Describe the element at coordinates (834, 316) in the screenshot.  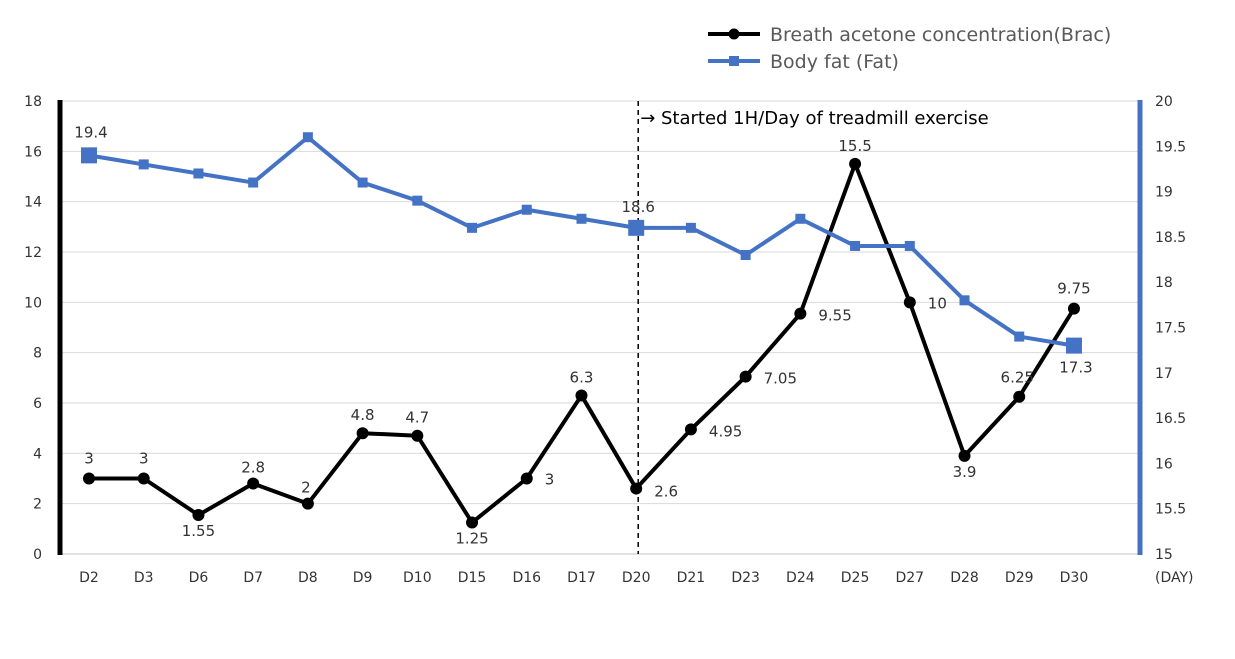
I see `brac-data-label: 9.55` at that location.